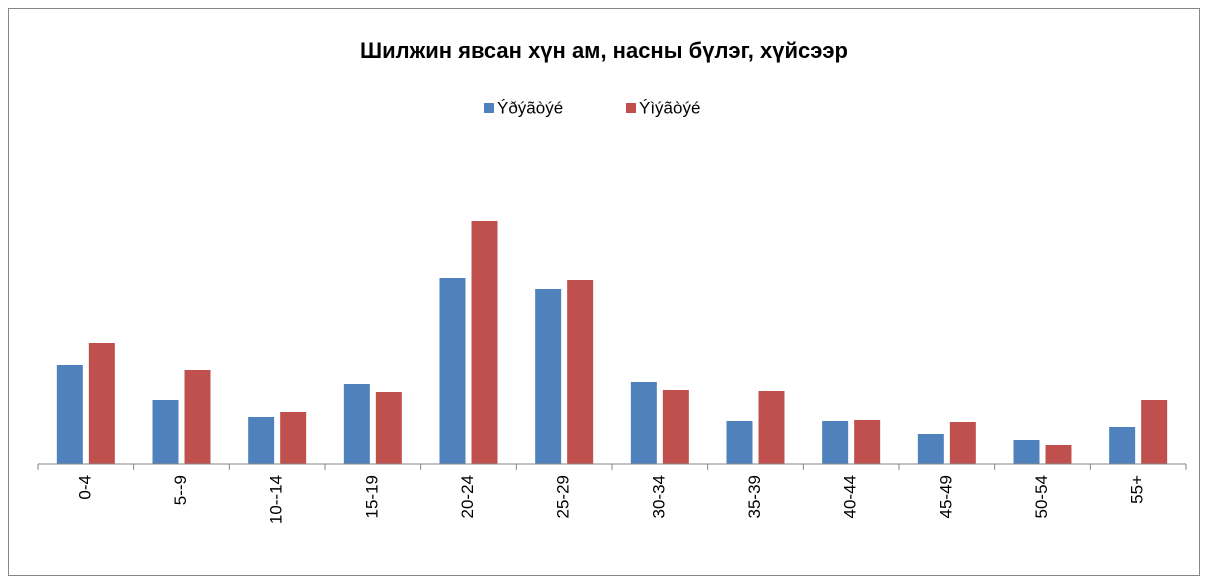 This screenshot has width=1209, height=584. What do you see at coordinates (84, 487) in the screenshot?
I see `x-tick-label: 0-4` at bounding box center [84, 487].